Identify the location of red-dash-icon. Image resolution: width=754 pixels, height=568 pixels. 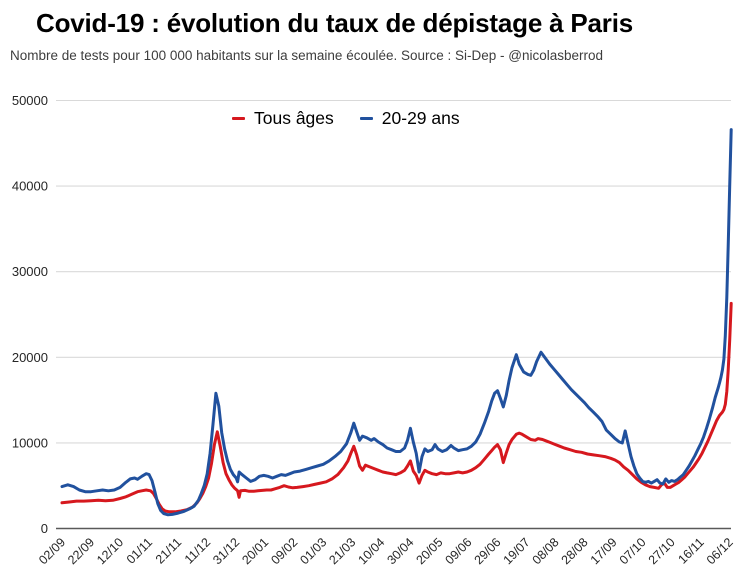
(238, 118).